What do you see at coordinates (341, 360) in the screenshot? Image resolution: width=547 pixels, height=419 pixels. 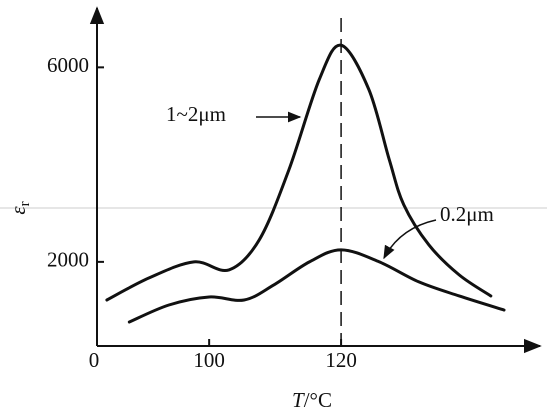 I see `x-tick-label: 120` at bounding box center [341, 360].